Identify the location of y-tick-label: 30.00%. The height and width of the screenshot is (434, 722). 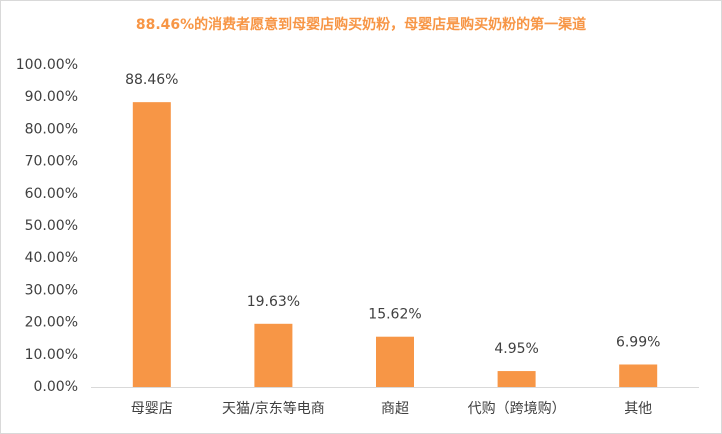
(51, 290).